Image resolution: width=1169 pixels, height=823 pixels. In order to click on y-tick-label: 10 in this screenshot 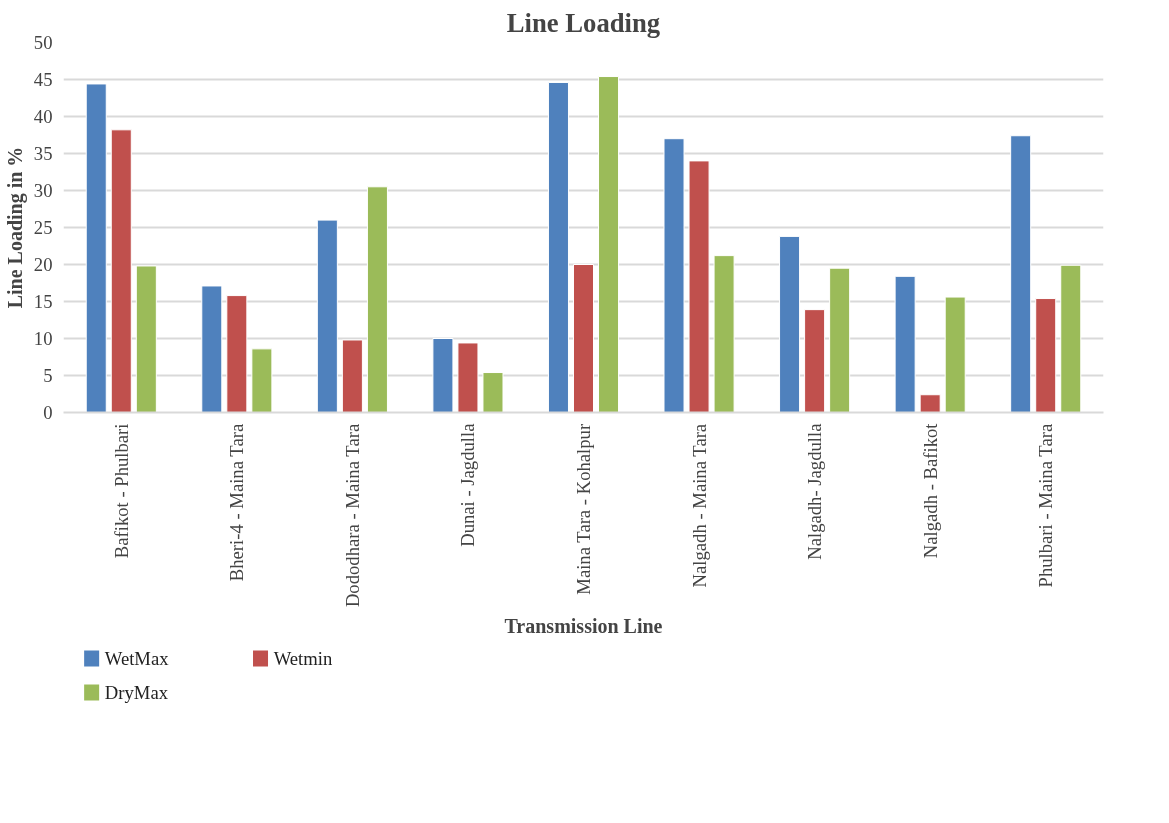, I will do `click(43, 338)`.